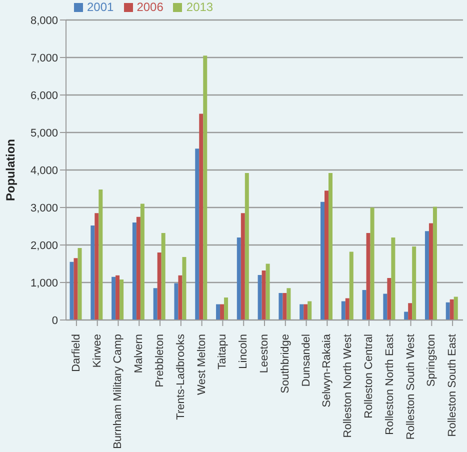  I want to click on y-tick-label: 3,000, so click(44, 208).